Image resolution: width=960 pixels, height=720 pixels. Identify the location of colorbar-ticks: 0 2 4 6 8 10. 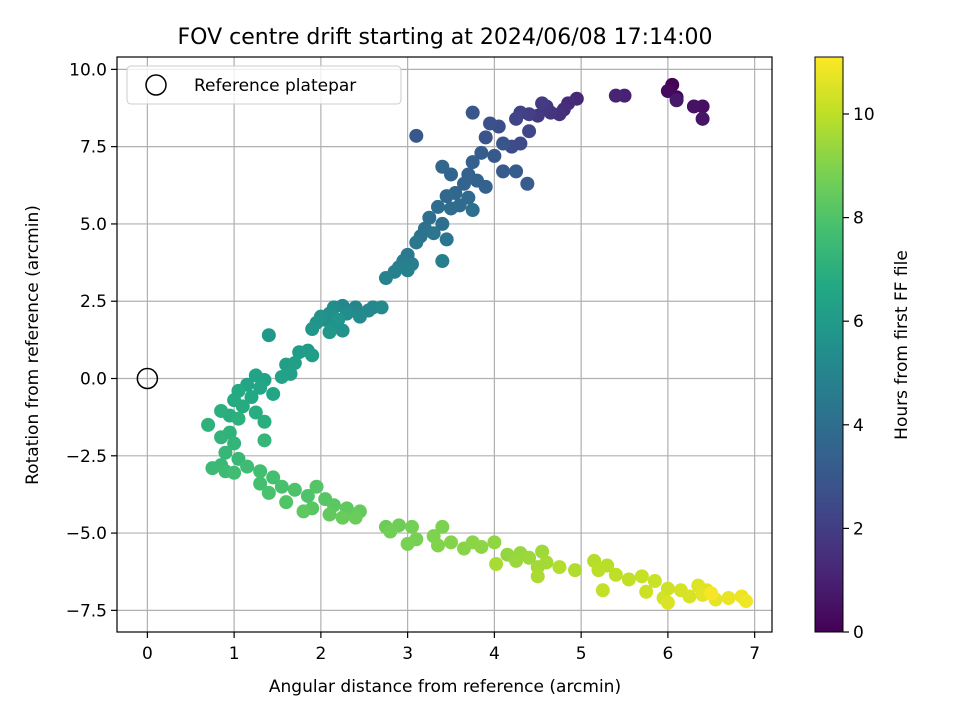
(859, 374).